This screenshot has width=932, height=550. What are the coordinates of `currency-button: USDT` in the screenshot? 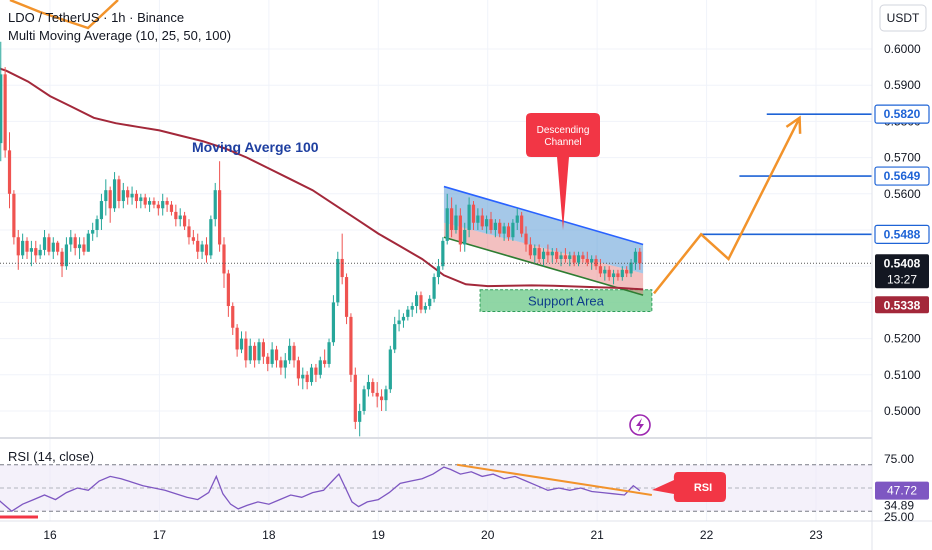 It's located at (903, 18).